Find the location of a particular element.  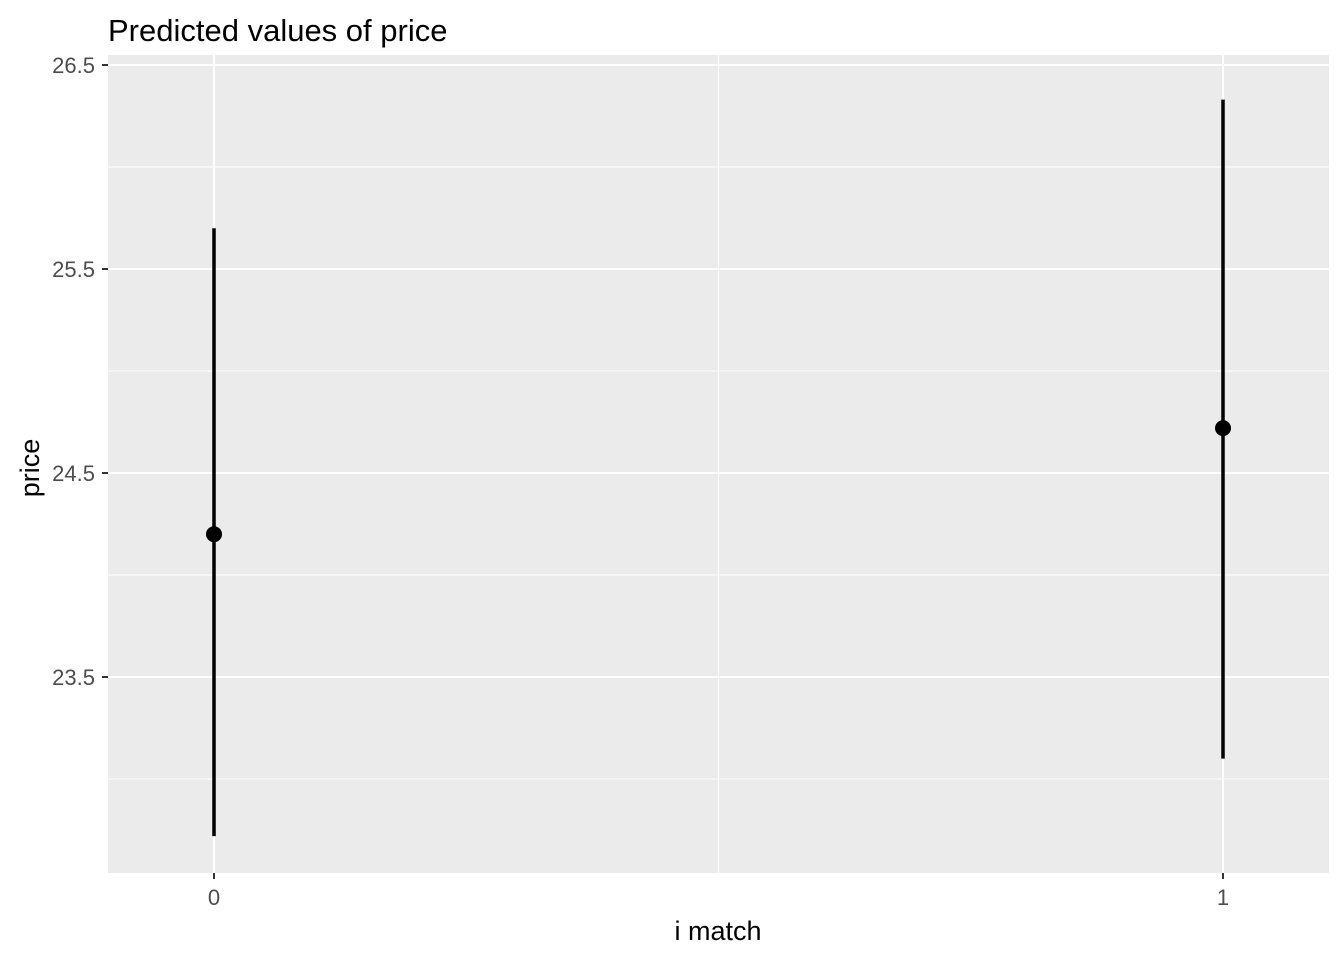

y-axis: 23.5 24.5 25.5 26.5 is located at coordinates (80, 371).